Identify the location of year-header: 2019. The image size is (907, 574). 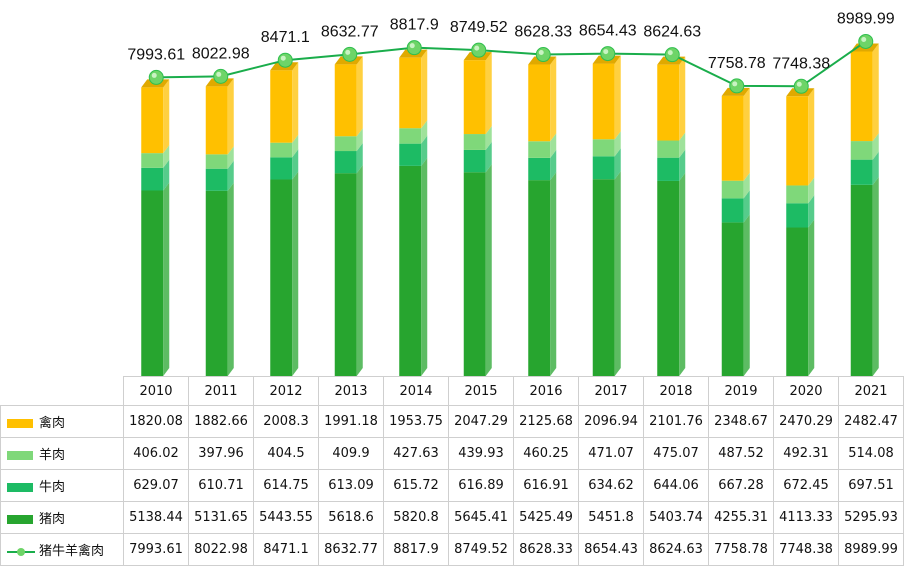
(741, 391).